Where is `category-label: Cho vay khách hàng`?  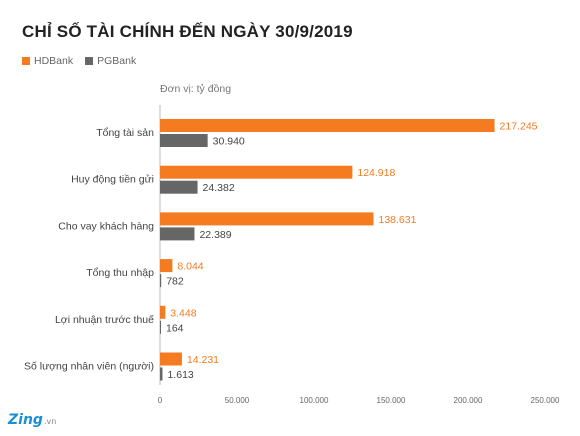
category-label: Cho vay khách hàng is located at coordinates (106, 226).